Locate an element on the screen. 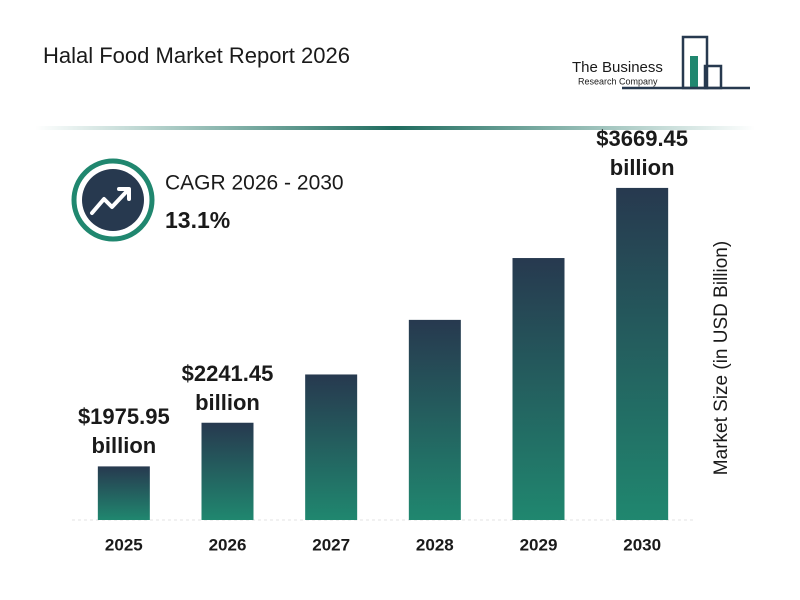 This screenshot has width=800, height=600. divider is located at coordinates (395, 128).